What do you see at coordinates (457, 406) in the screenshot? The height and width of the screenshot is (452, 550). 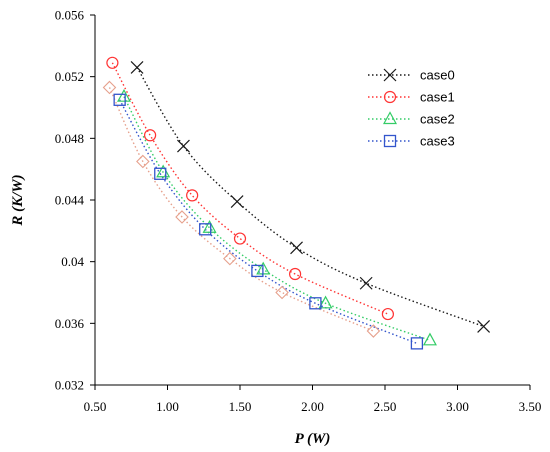 I see `x-tick-label: 3.00` at bounding box center [457, 406].